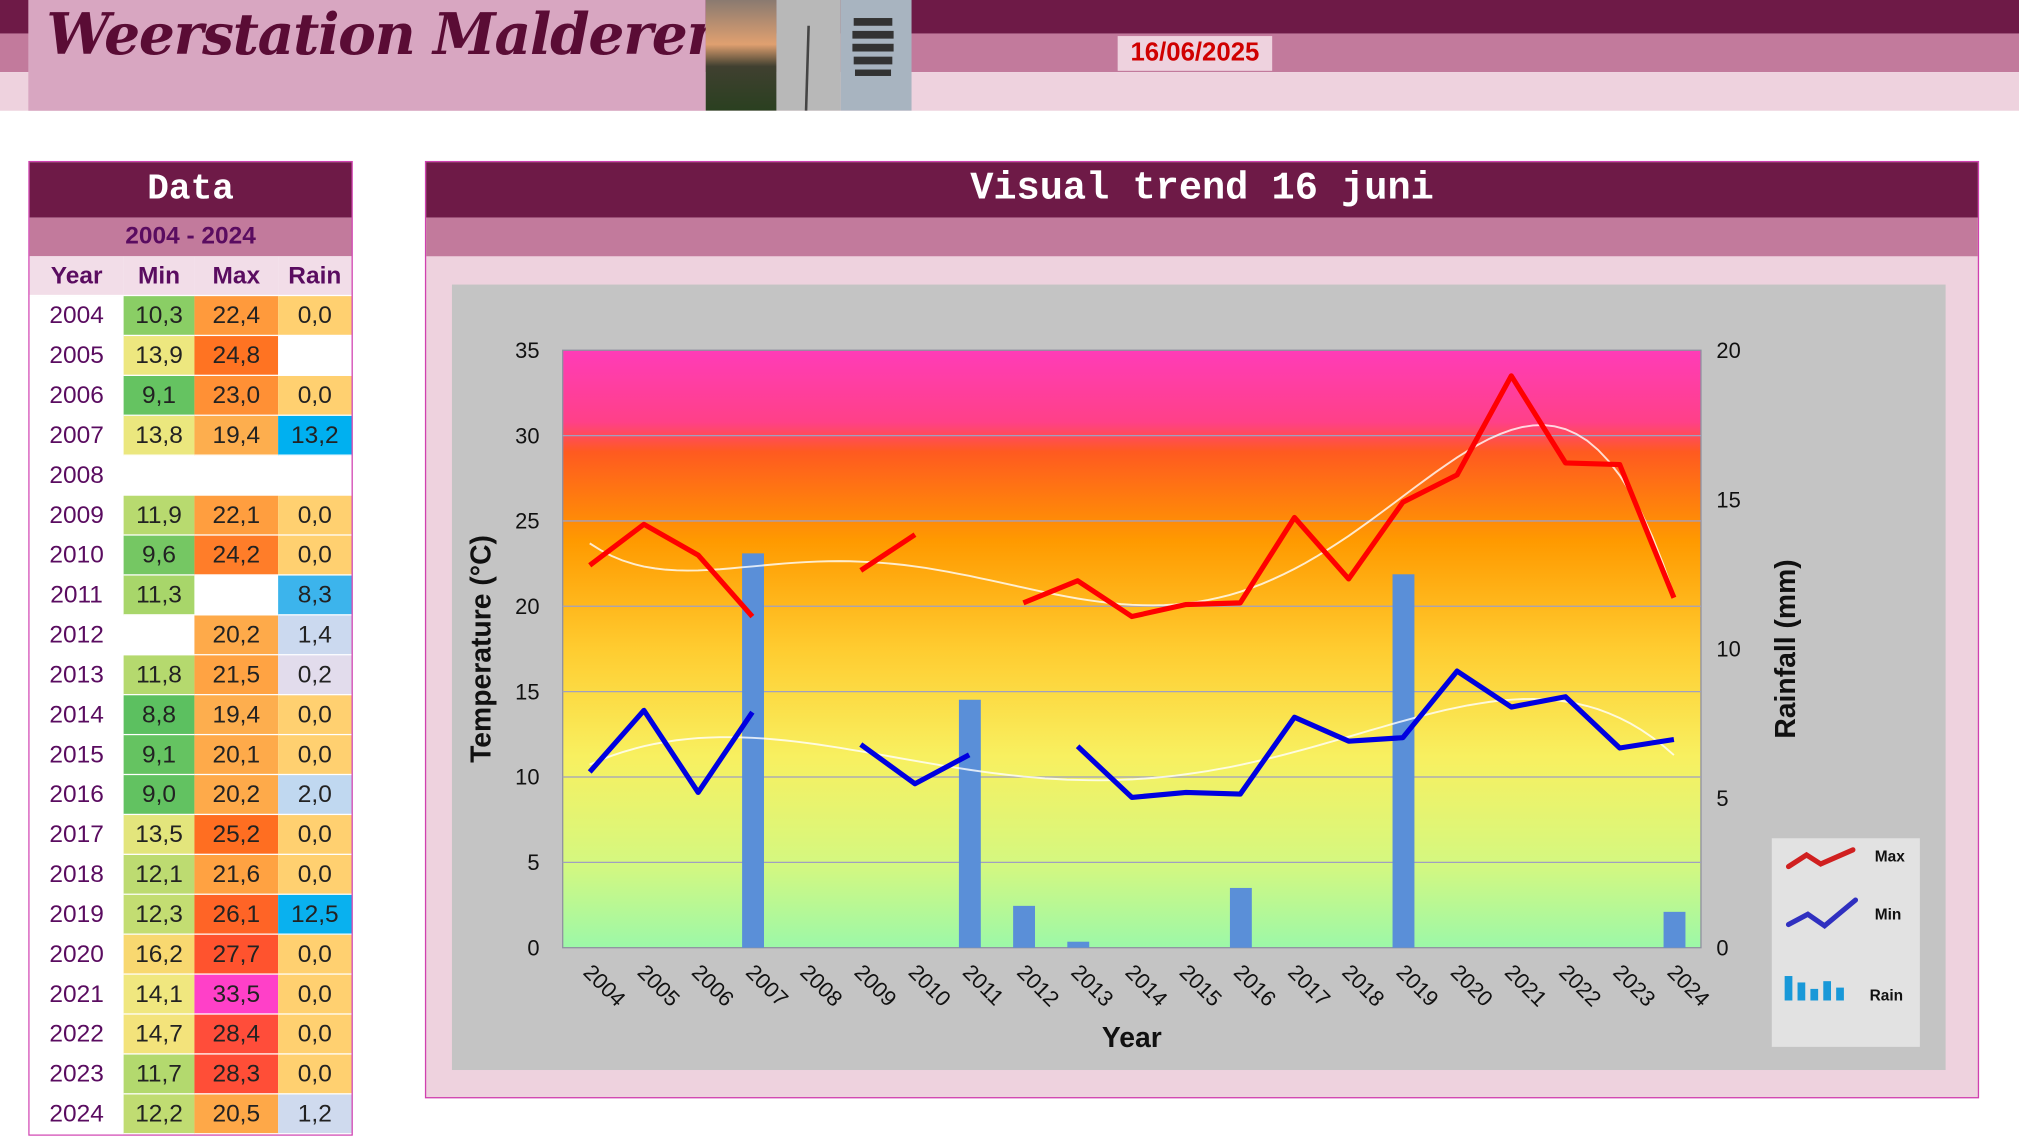 This screenshot has height=1147, width=2019. What do you see at coordinates (808, 55) in the screenshot?
I see `station-photos` at bounding box center [808, 55].